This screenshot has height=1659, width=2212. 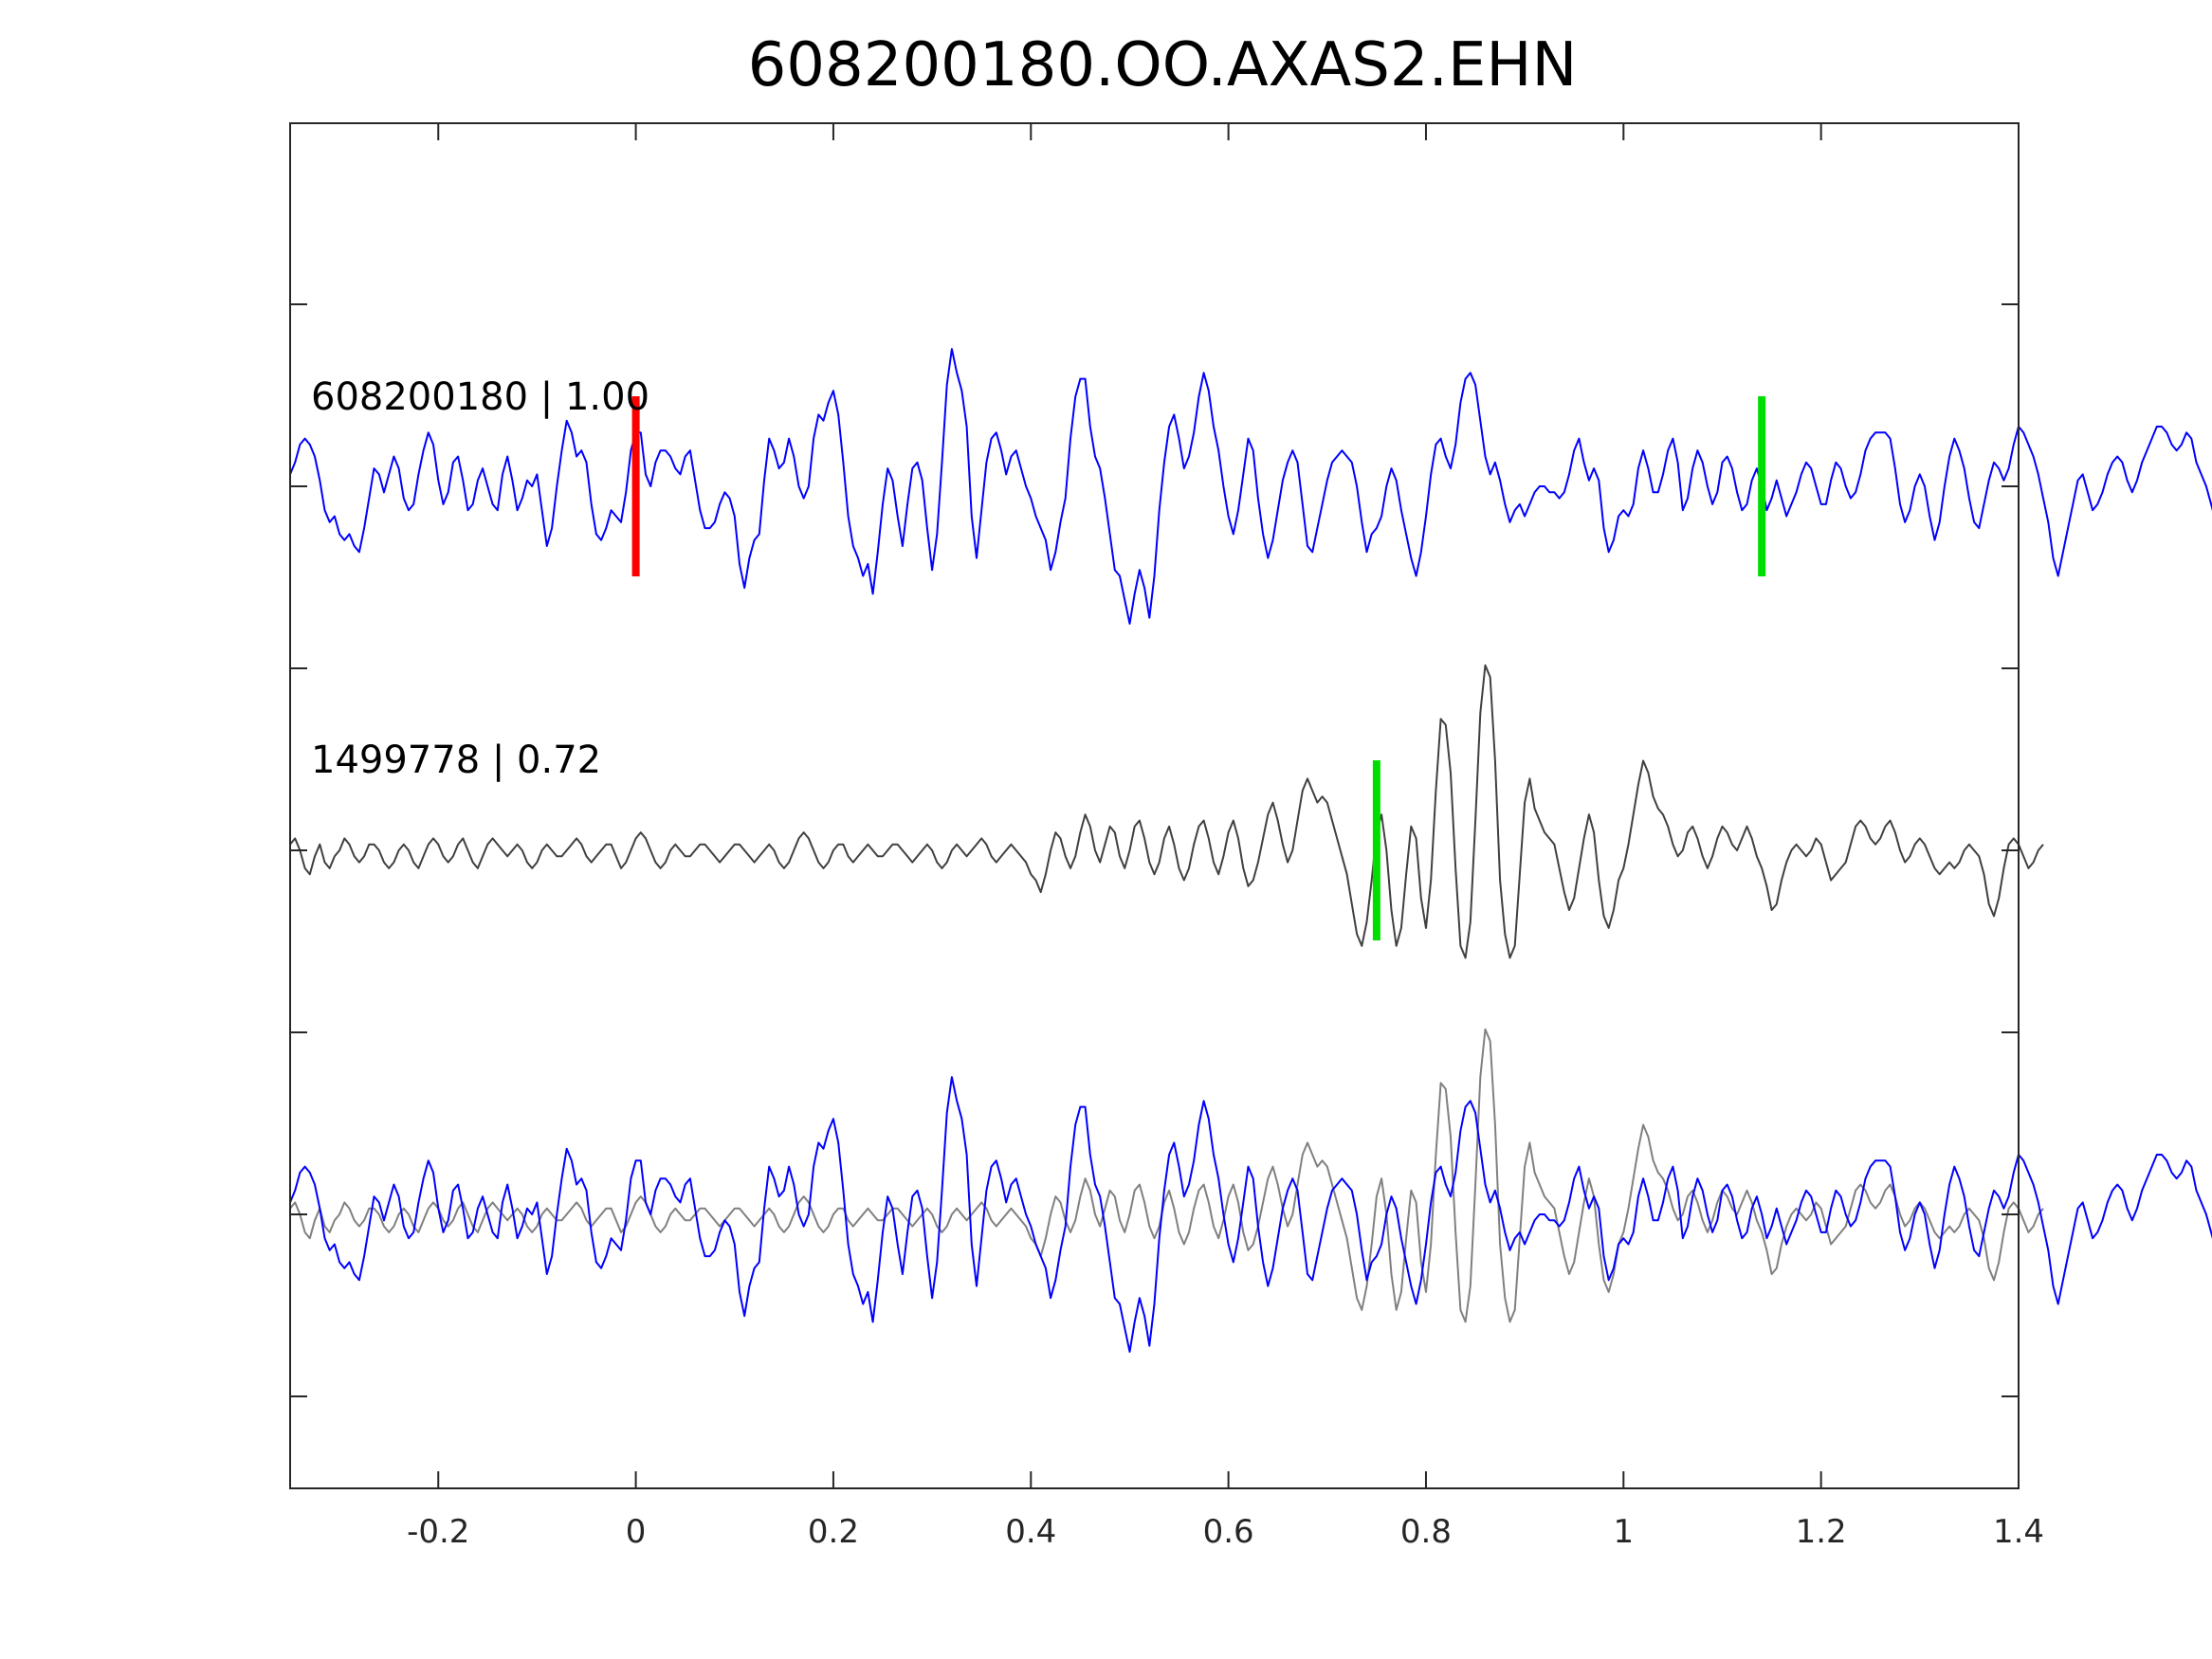 What do you see at coordinates (456, 760) in the screenshot?
I see `trace-label-2: 1499778 | 0.72` at bounding box center [456, 760].